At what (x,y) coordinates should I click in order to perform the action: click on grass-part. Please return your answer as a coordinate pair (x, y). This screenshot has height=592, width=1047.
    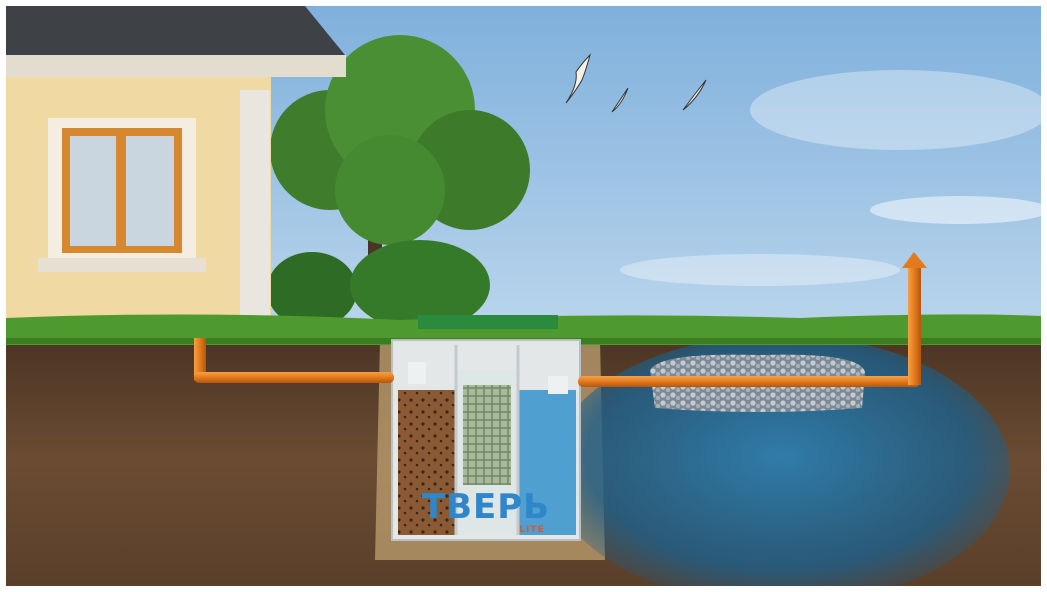
    Looking at the image, I should click on (523, 329).